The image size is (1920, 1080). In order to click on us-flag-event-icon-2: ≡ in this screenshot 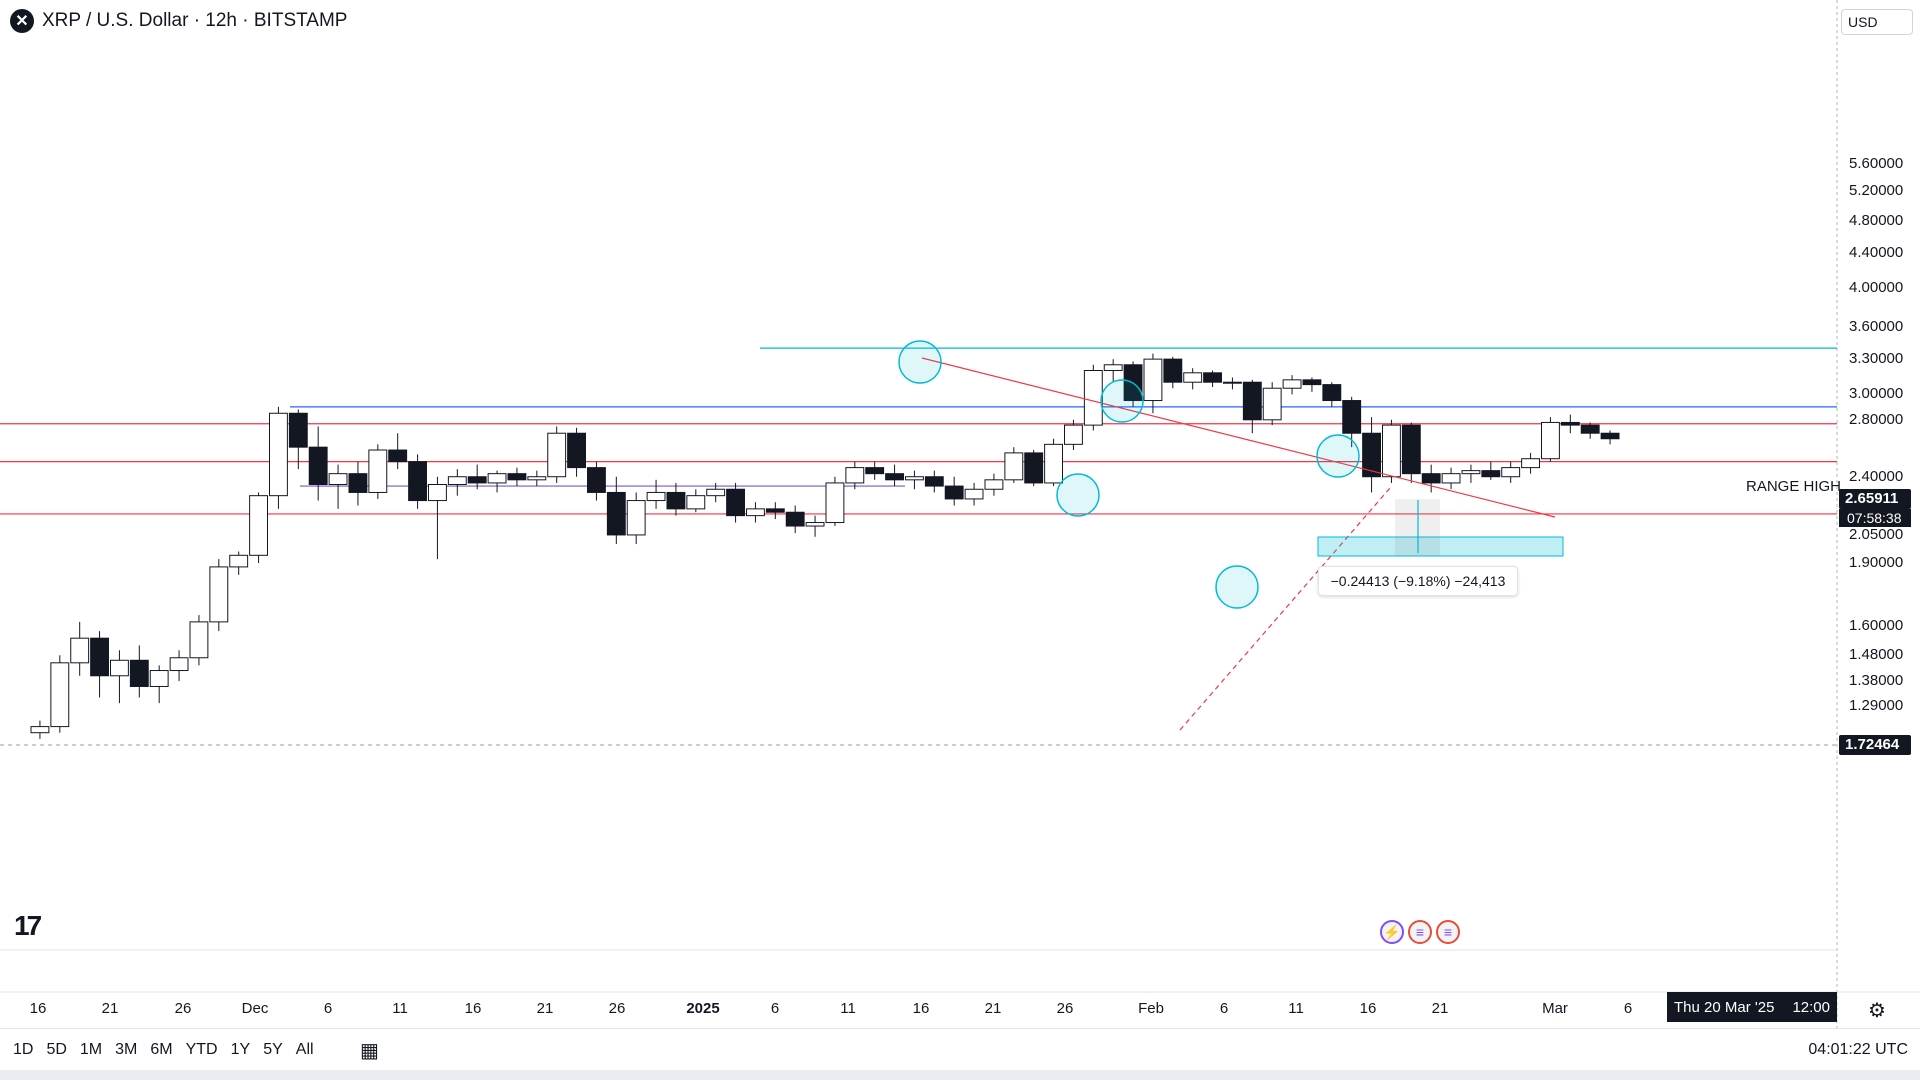, I will do `click(1448, 932)`.